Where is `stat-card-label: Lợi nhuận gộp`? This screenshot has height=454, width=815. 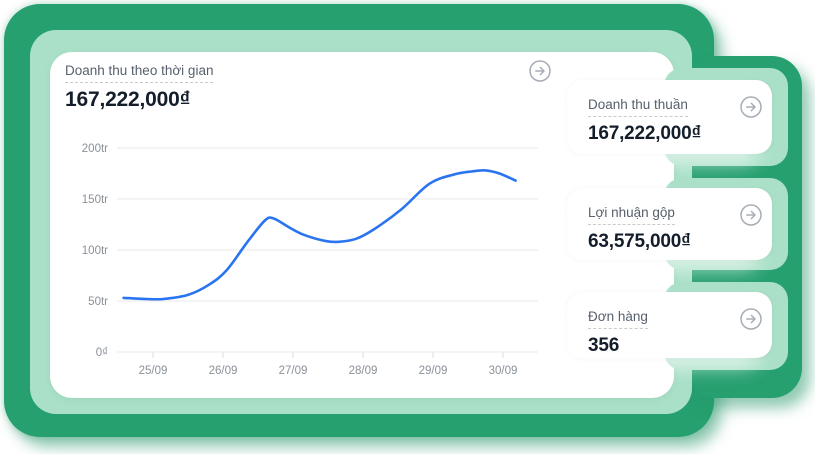
stat-card-label: Lợi nhuận gộp is located at coordinates (631, 214).